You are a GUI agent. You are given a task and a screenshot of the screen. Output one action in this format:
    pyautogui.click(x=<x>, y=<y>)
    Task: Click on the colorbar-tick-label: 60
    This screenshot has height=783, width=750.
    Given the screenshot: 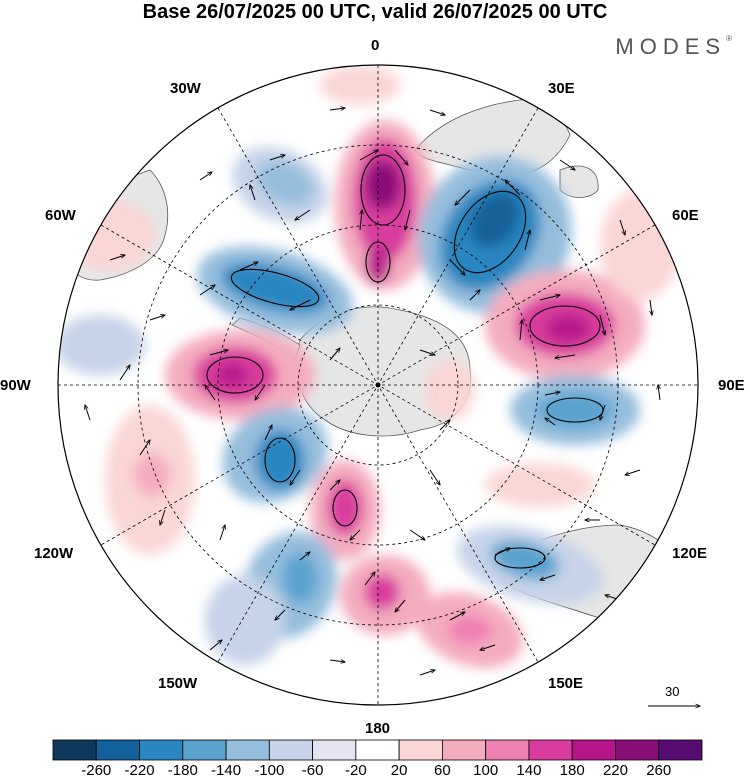 What is the action you would take?
    pyautogui.click(x=442, y=770)
    